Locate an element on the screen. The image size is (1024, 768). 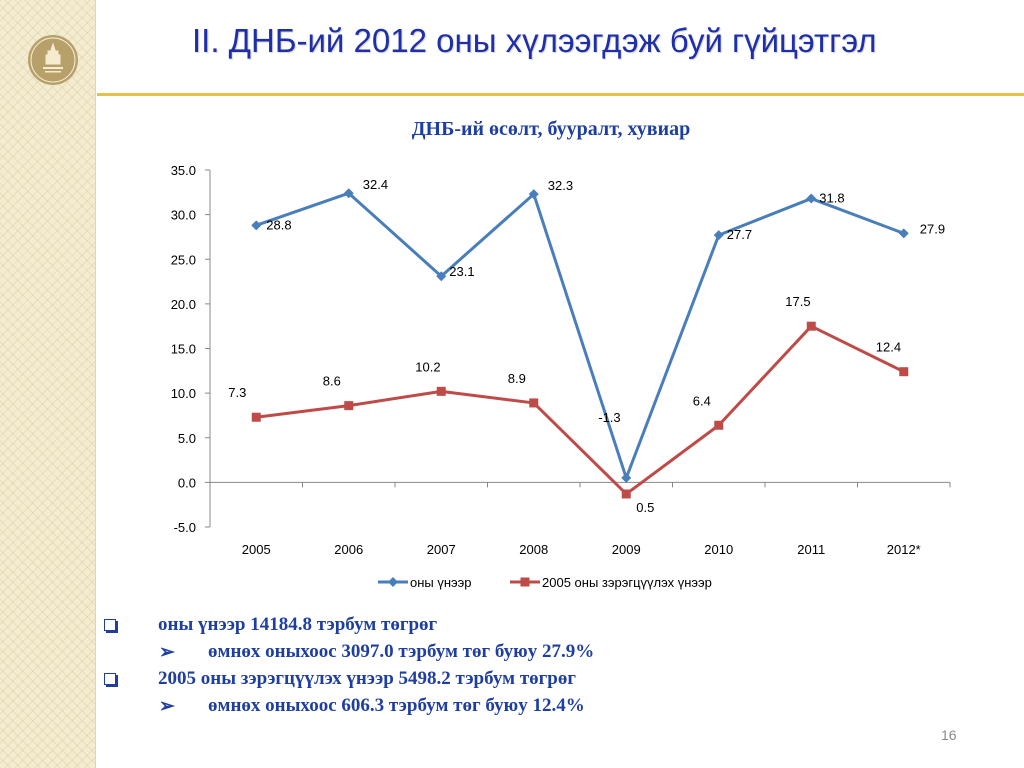
data-label: 27.9 is located at coordinates (932, 228).